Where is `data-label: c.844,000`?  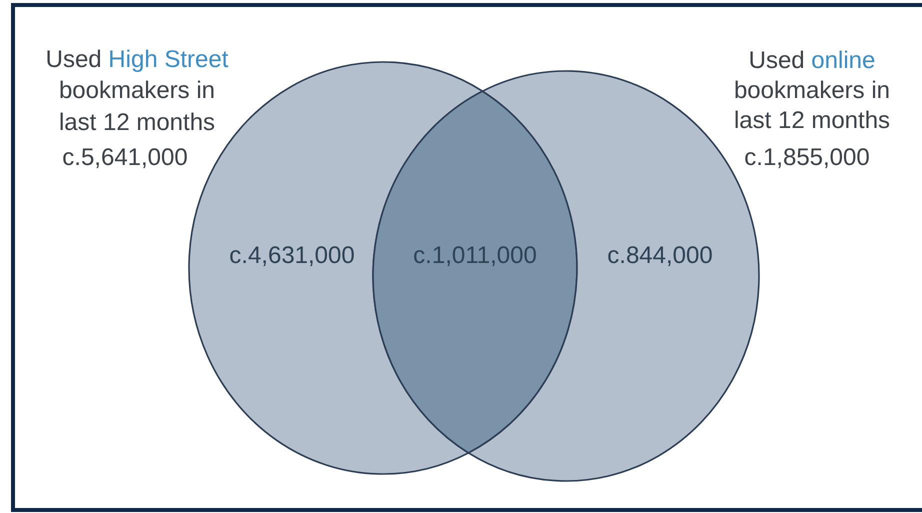 data-label: c.844,000 is located at coordinates (660, 255).